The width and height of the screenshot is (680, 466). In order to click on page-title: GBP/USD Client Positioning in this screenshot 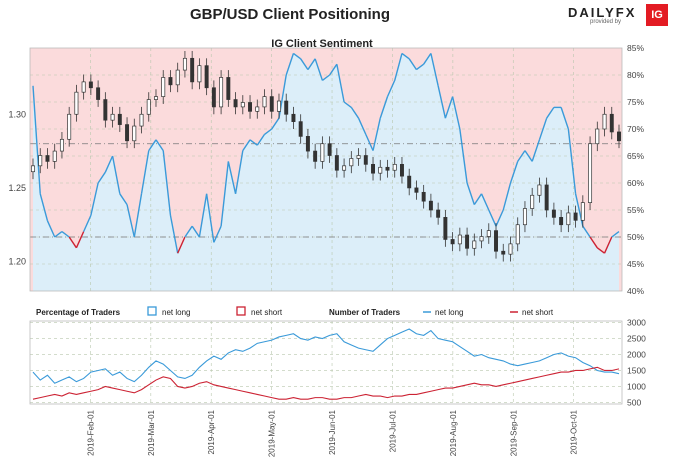, I will do `click(289, 14)`.